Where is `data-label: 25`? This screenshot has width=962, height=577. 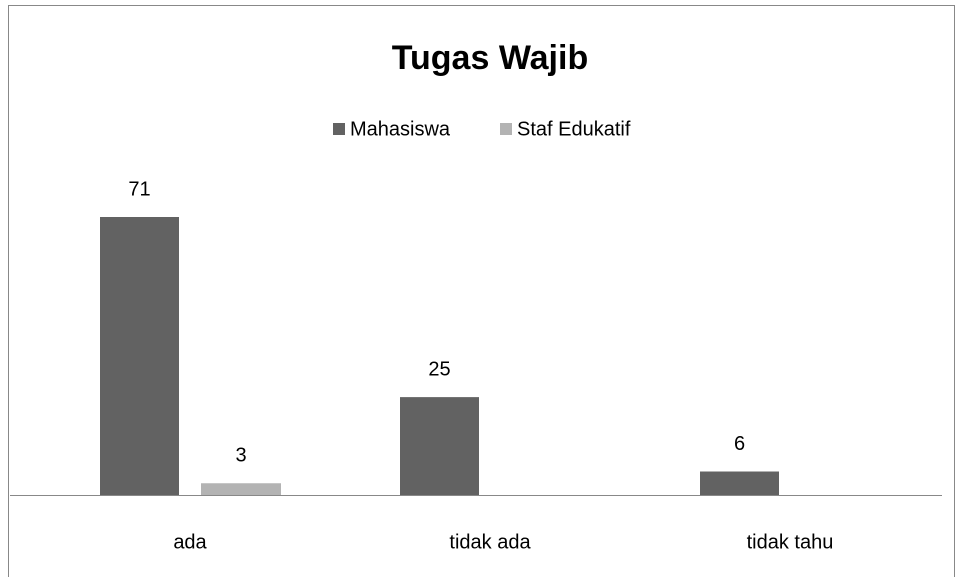
data-label: 25 is located at coordinates (439, 369).